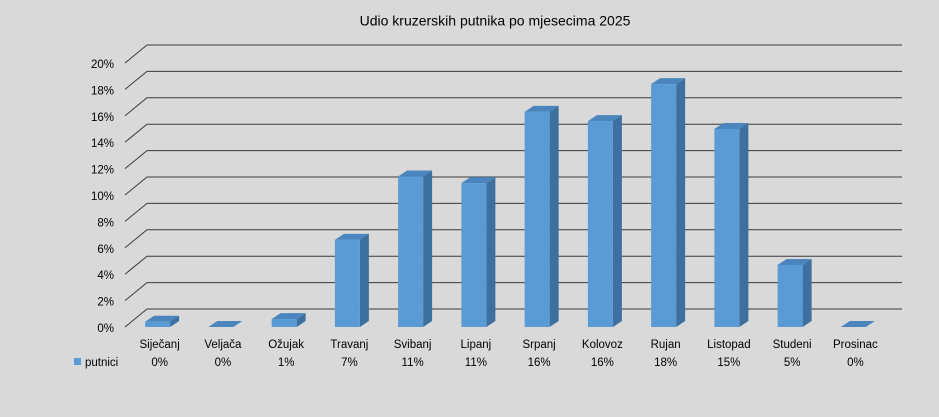 This screenshot has width=939, height=417. I want to click on y-tick-label: 6%, so click(105, 250).